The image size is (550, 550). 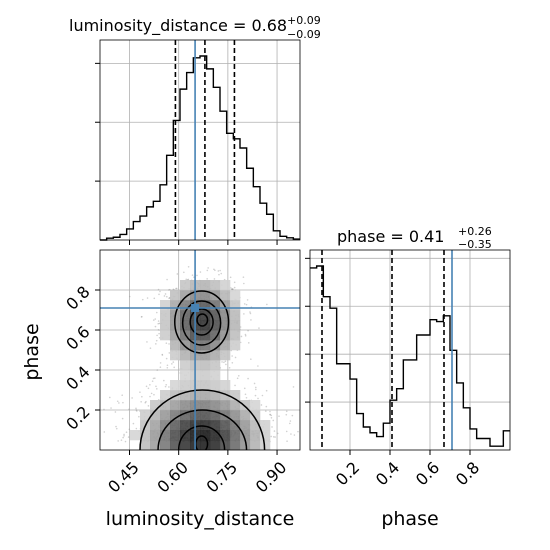 I want to click on contour-upper-mode, so click(x=201, y=322).